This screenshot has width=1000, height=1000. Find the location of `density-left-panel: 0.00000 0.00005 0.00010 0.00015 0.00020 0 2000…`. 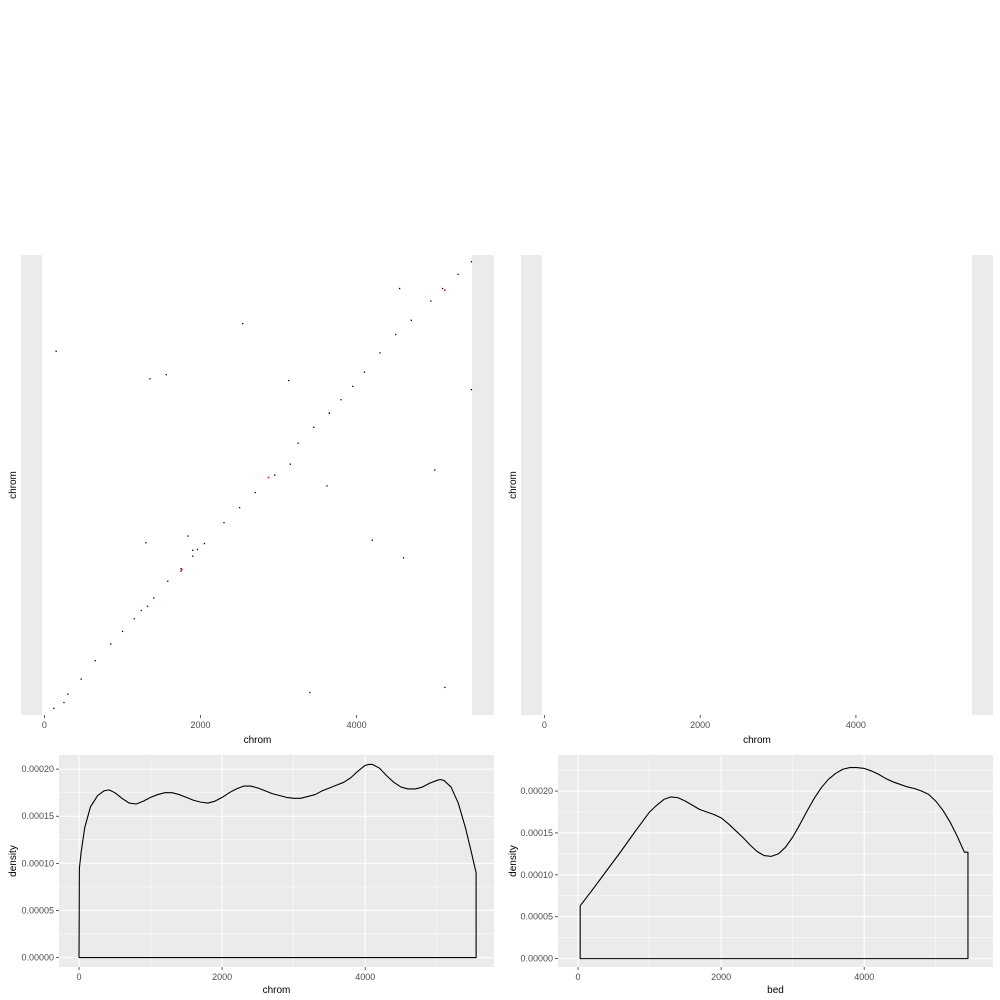

density-left-panel: 0.00000 0.00005 0.00010 0.00015 0.00020 0 2000… is located at coordinates (251, 875).